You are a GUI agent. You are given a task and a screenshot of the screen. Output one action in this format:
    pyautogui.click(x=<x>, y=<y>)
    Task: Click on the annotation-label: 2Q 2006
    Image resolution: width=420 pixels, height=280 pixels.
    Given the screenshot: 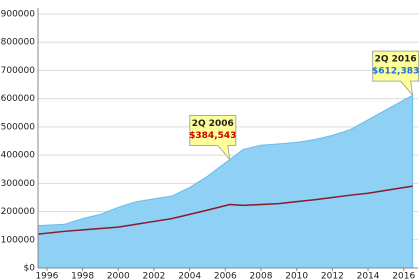 What is the action you would take?
    pyautogui.click(x=213, y=124)
    